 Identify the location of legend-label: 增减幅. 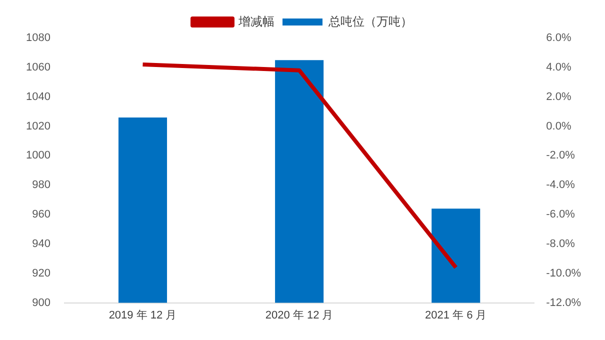
(256, 21).